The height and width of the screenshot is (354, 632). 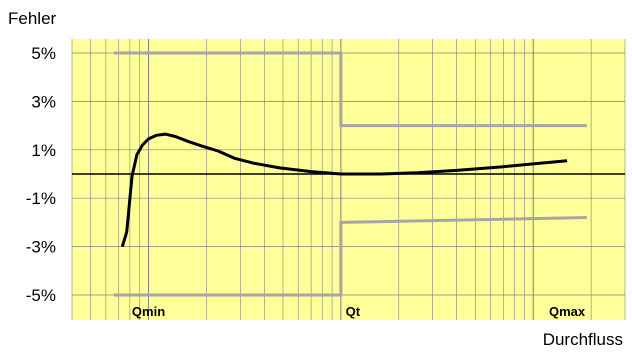 I want to click on y-tick-label: -5%, so click(x=41, y=295).